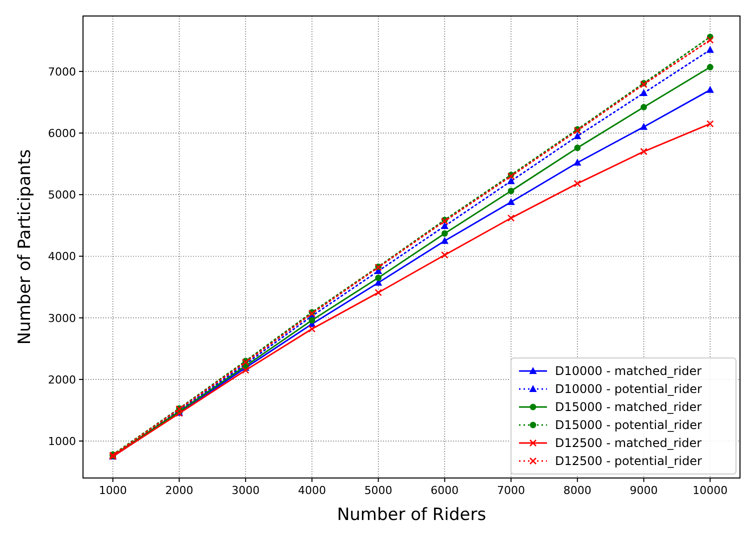 The image size is (754, 535). Describe the element at coordinates (378, 490) in the screenshot. I see `x-tick-label: 5000` at that location.